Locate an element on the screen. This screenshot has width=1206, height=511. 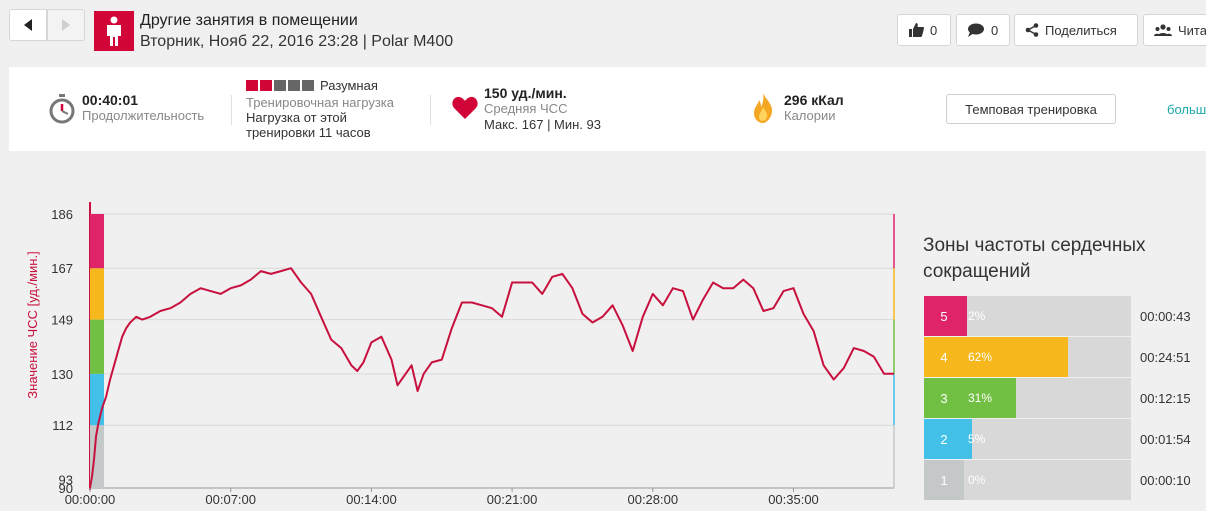
load-recovery-1: Нагрузка от этой is located at coordinates (296, 117).